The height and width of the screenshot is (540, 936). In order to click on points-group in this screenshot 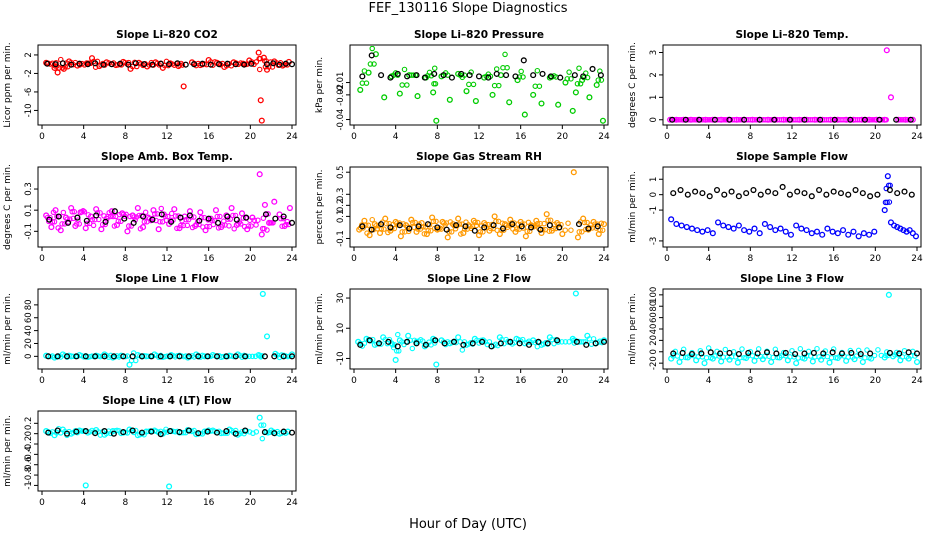, I will do `click(169, 329)`.